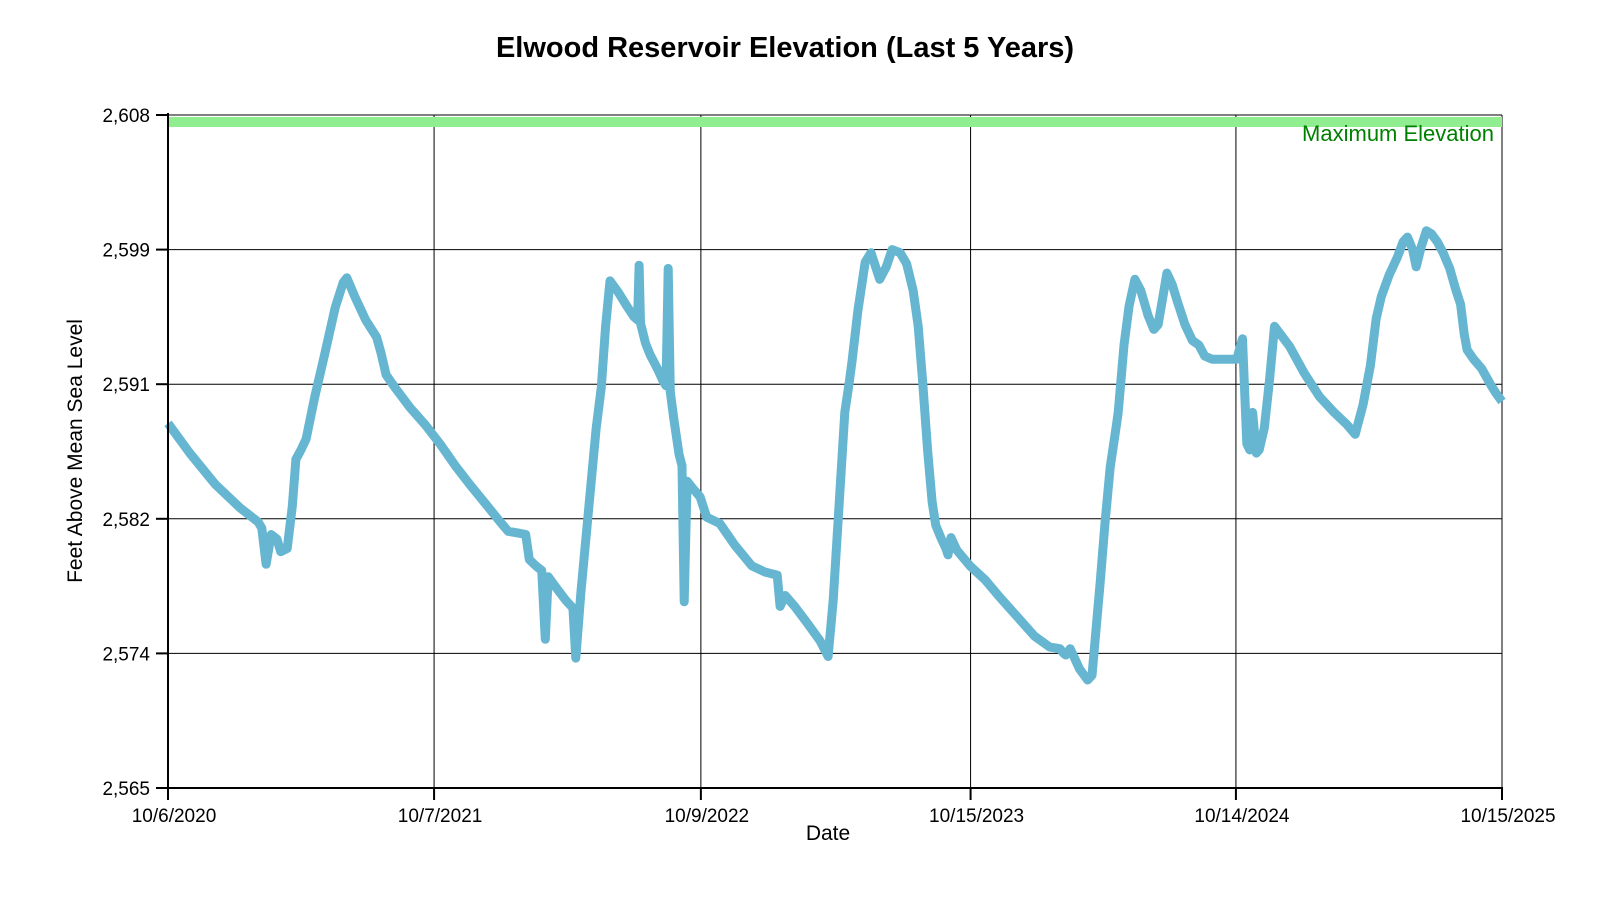 Image resolution: width=1600 pixels, height=900 pixels. Describe the element at coordinates (1242, 816) in the screenshot. I see `x-tick-label: 10/14/2024` at that location.